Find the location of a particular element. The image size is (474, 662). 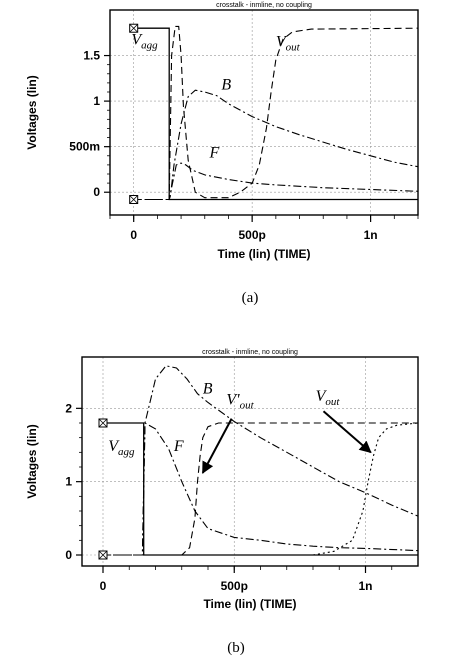

series-line-vagg is located at coordinates (260, 489).